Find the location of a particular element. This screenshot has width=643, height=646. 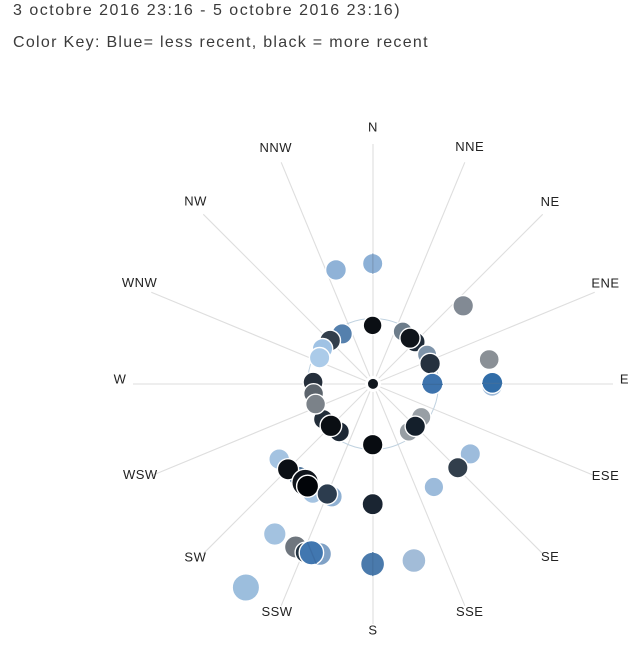

svg-text: SE is located at coordinates (550, 556).